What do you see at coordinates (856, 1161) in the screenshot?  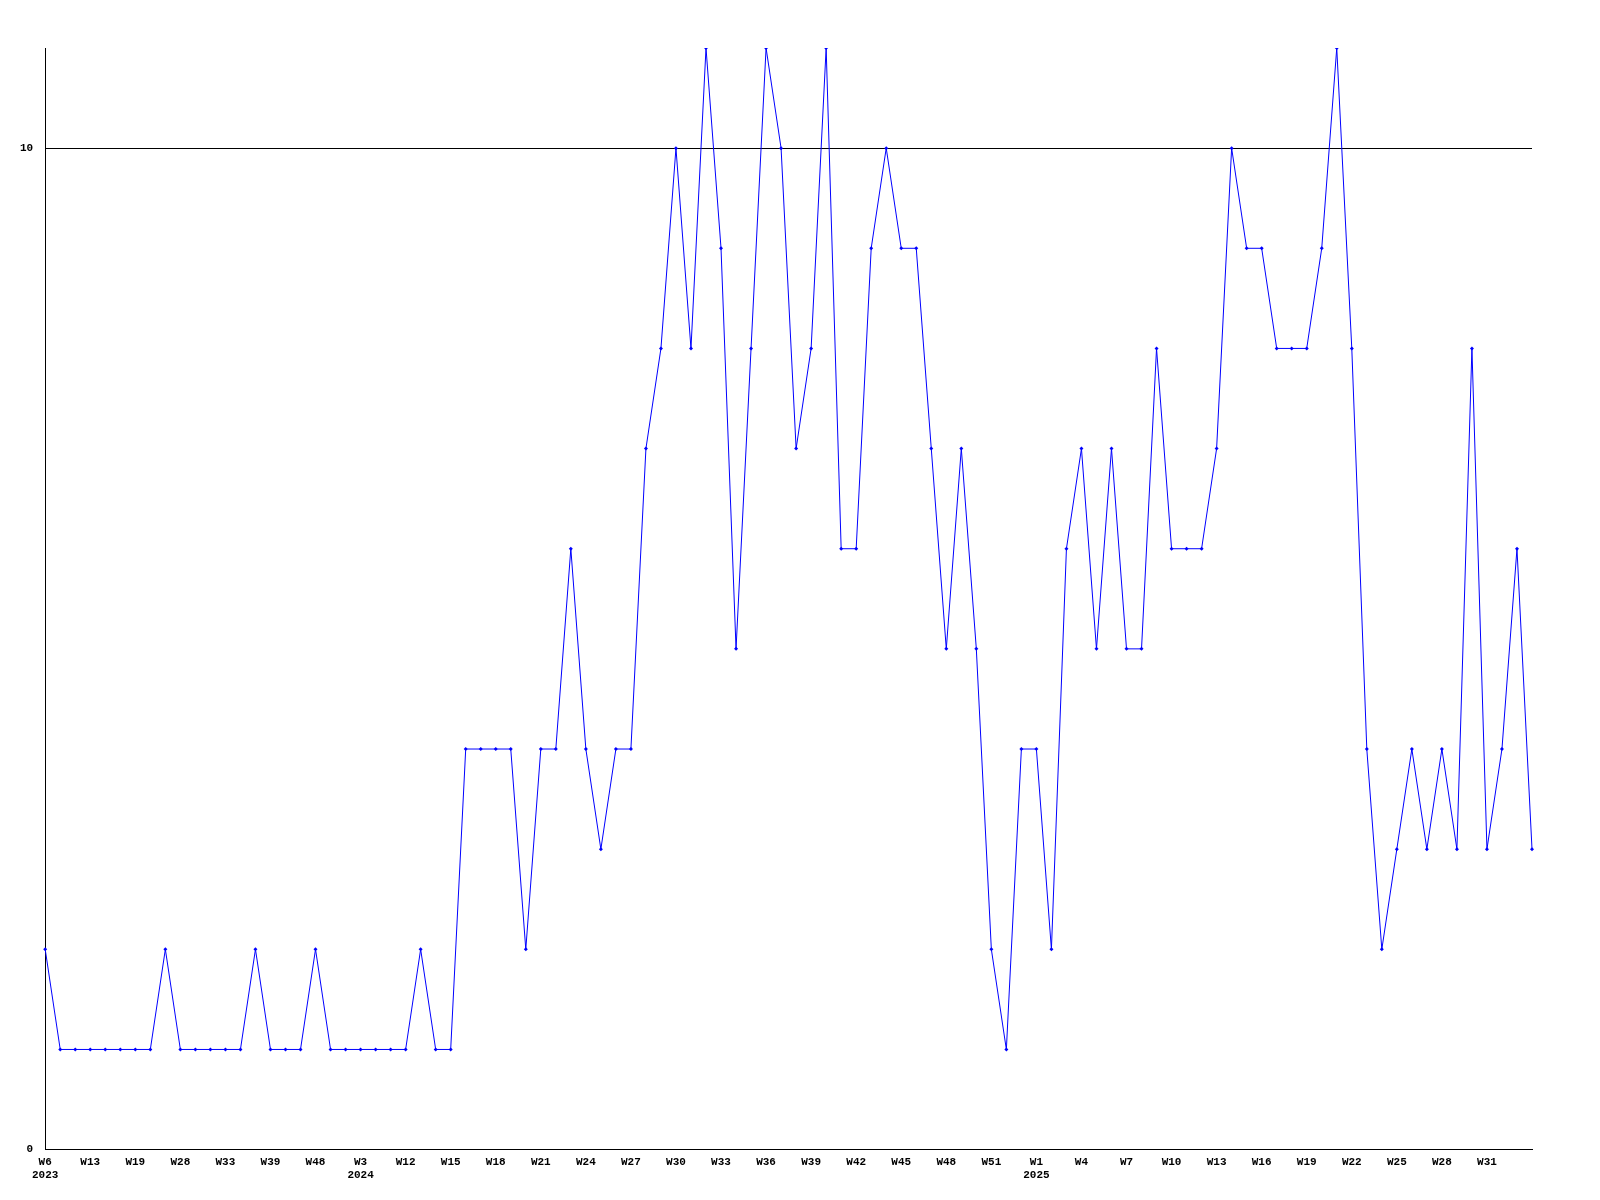 I see `x-tick-label: W42` at bounding box center [856, 1161].